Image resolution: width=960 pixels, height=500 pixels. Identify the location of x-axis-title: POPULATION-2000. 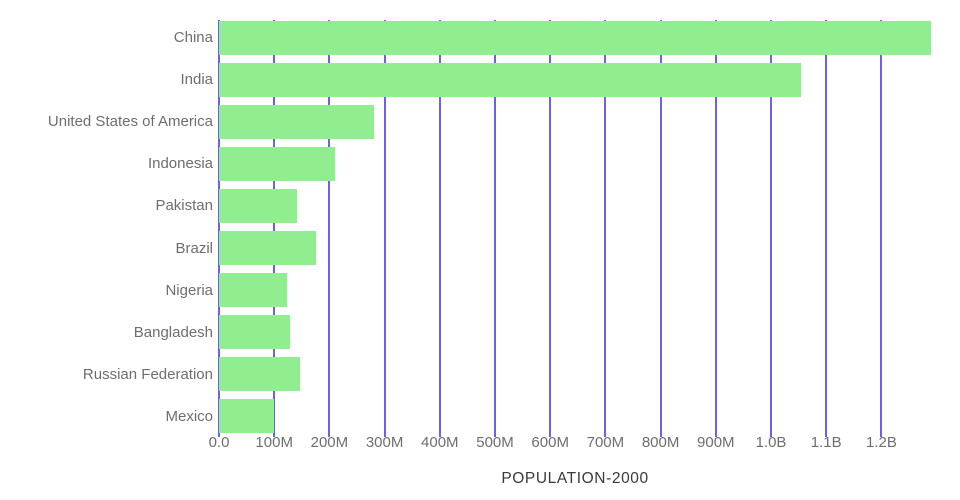
(575, 478).